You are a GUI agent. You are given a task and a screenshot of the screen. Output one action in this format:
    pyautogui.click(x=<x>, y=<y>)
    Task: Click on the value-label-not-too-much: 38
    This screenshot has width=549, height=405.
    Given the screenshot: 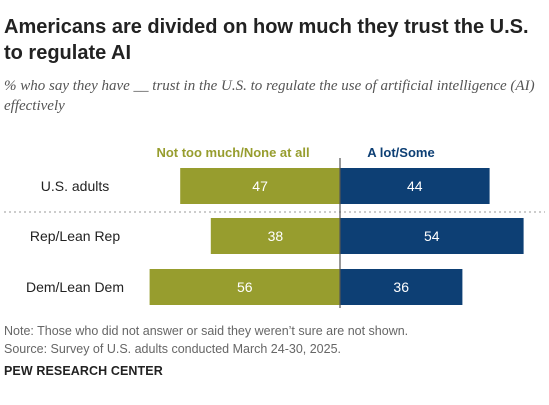 What is the action you would take?
    pyautogui.click(x=276, y=236)
    